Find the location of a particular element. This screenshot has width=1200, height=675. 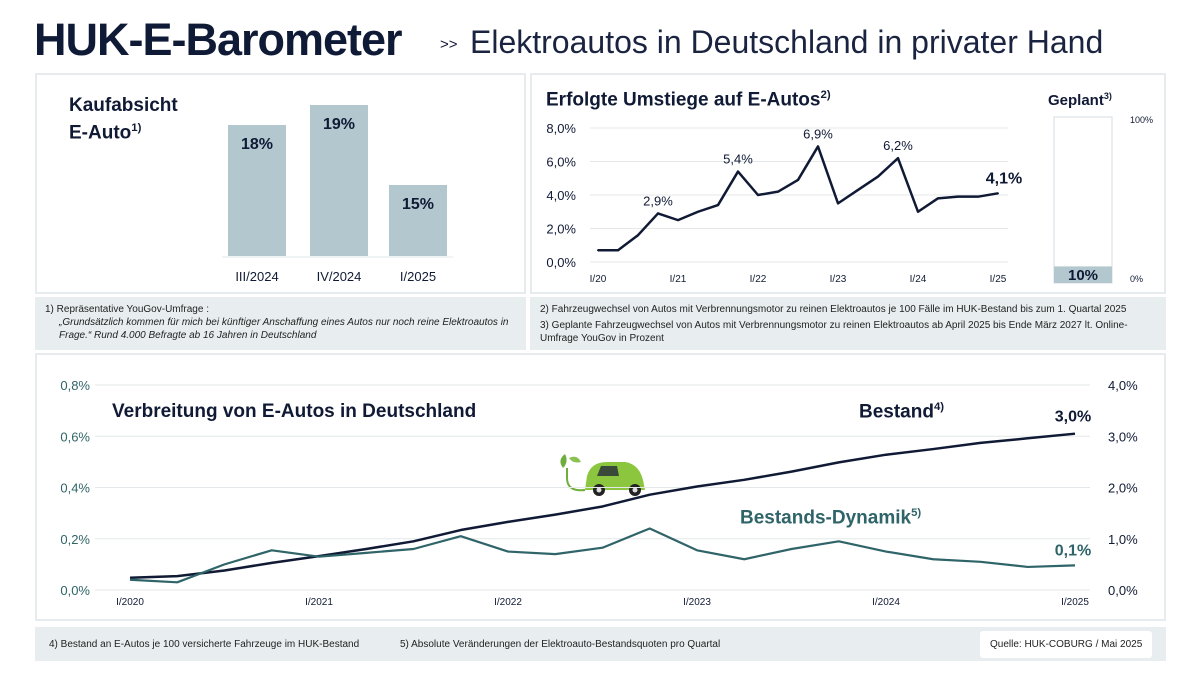

x-tick-label: I/23 is located at coordinates (838, 279).